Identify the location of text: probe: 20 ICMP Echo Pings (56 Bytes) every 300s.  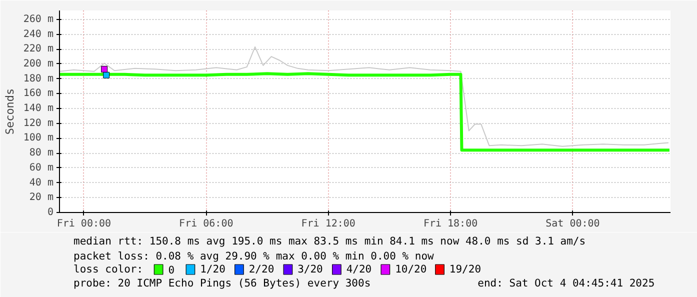
(222, 284).